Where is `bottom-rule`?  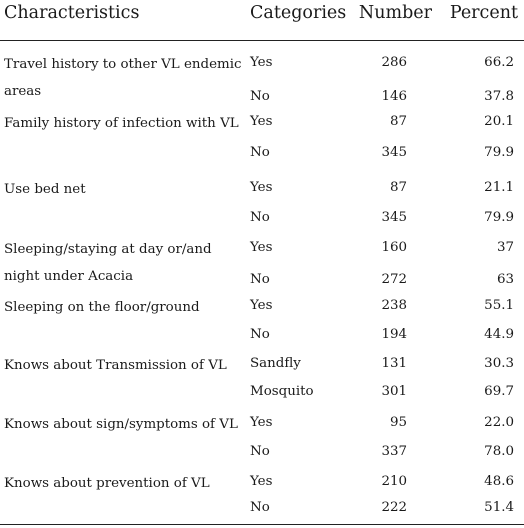
bottom-rule is located at coordinates (262, 525).